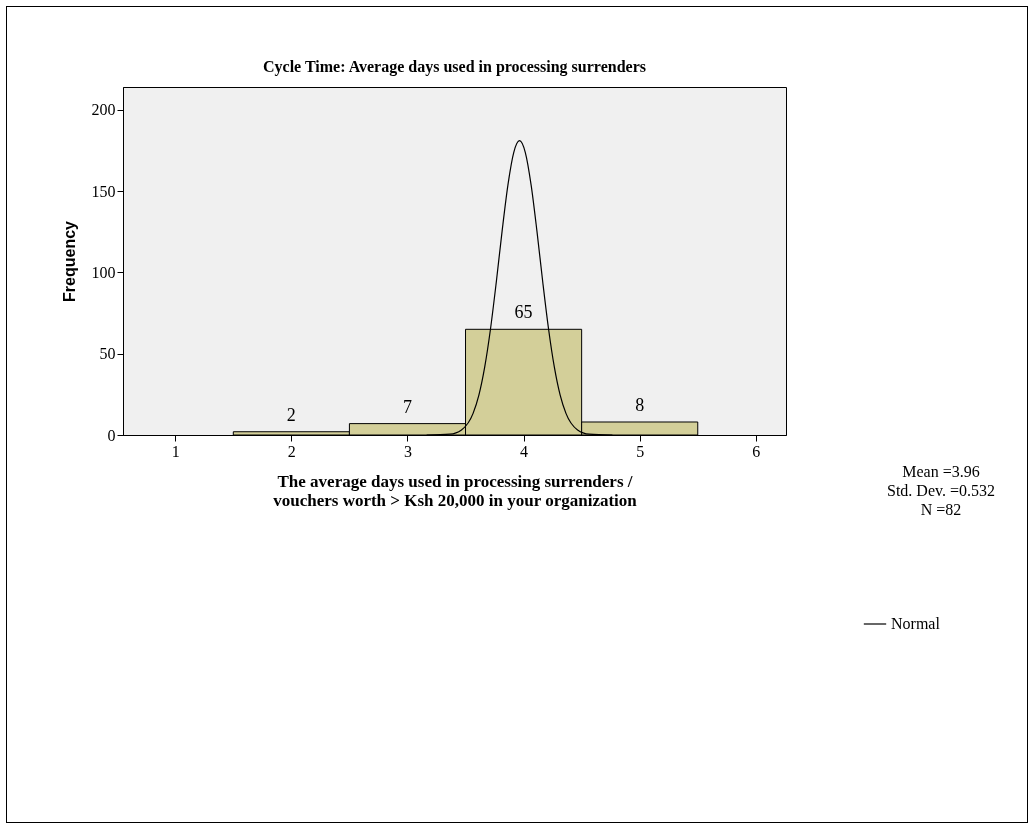  What do you see at coordinates (640, 451) in the screenshot?
I see `x-tick-label: 5` at bounding box center [640, 451].